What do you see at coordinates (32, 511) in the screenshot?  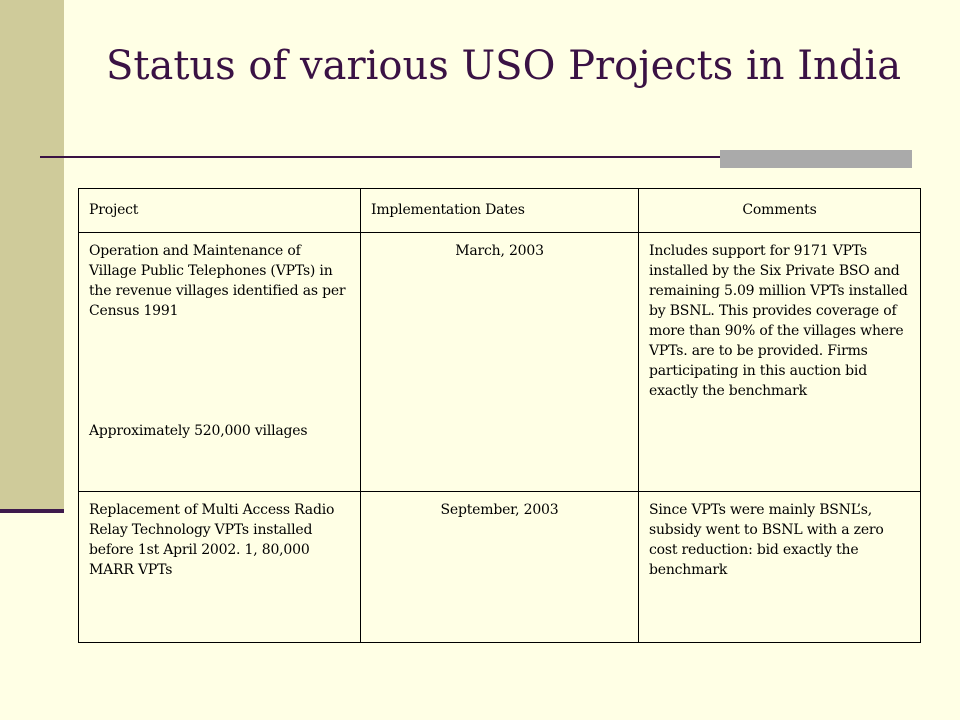 I see `left-decor-bar-foot` at bounding box center [32, 511].